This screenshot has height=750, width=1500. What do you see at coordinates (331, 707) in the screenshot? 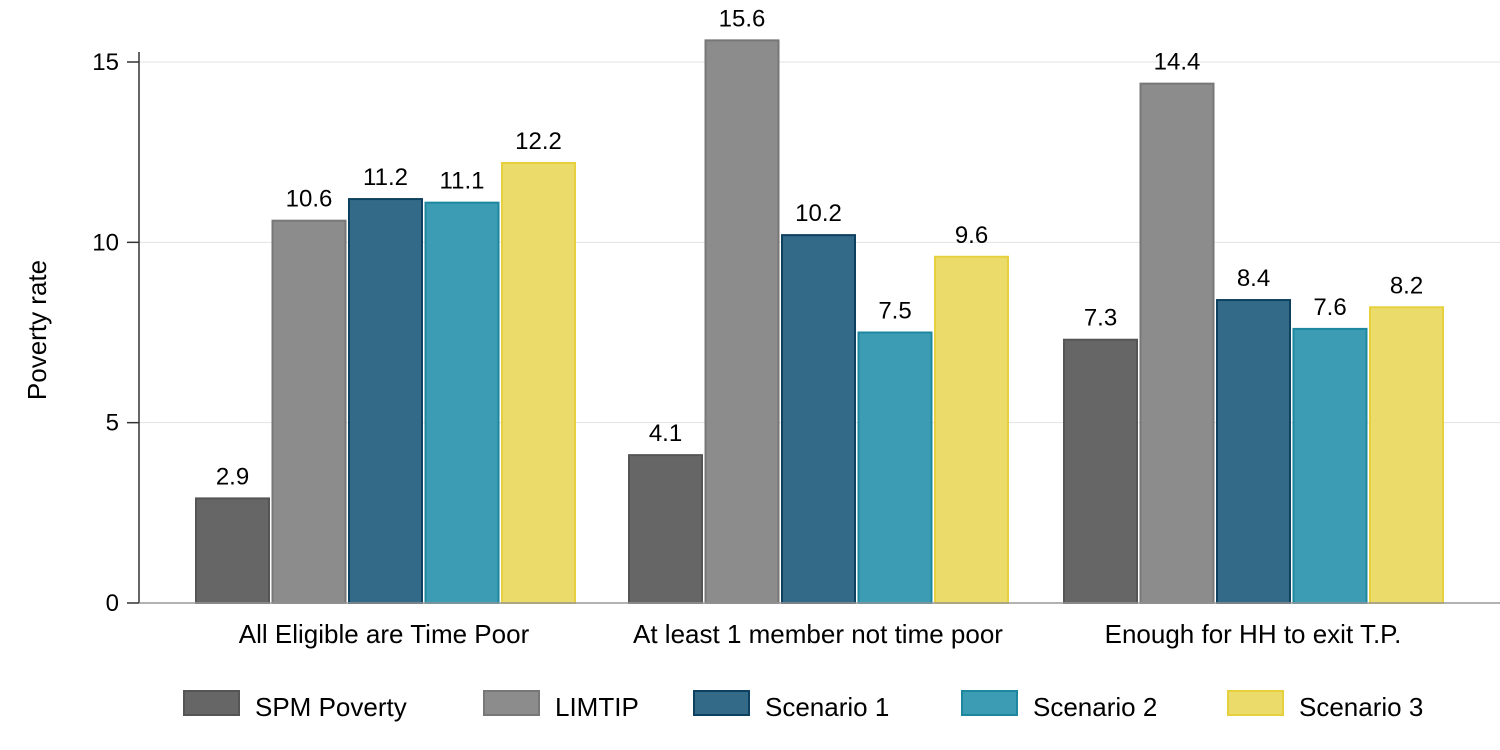
I see `legend-label: SPM Poverty` at bounding box center [331, 707].